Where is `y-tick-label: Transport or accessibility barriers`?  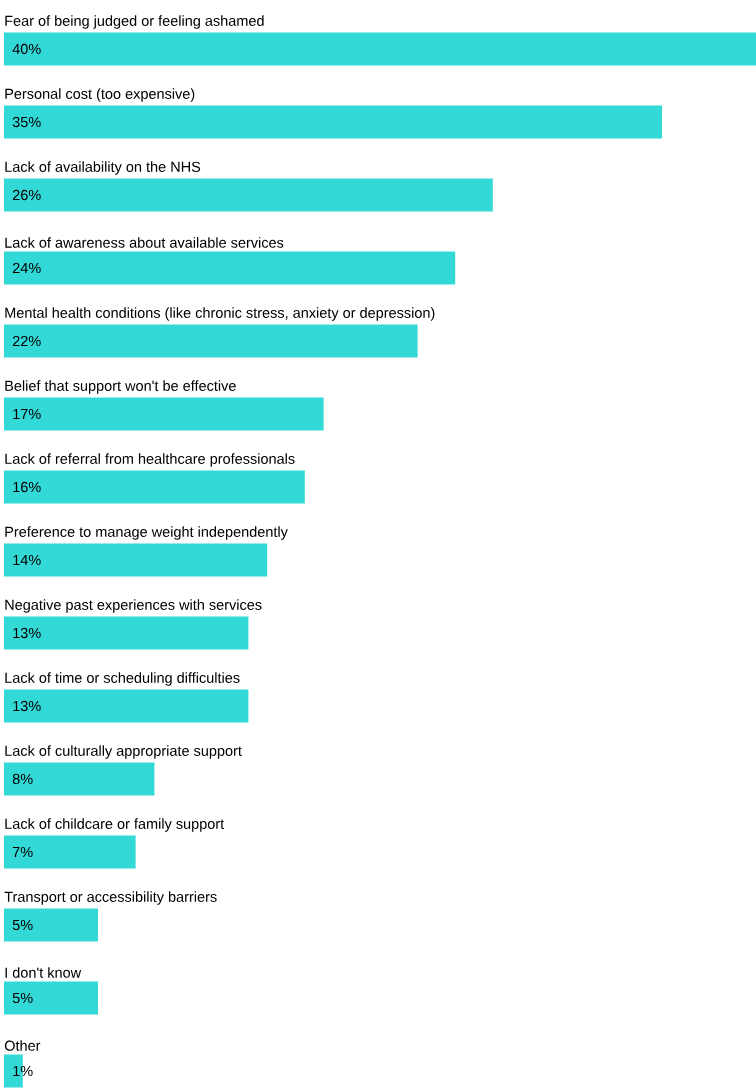 y-tick-label: Transport or accessibility barriers is located at coordinates (110, 898).